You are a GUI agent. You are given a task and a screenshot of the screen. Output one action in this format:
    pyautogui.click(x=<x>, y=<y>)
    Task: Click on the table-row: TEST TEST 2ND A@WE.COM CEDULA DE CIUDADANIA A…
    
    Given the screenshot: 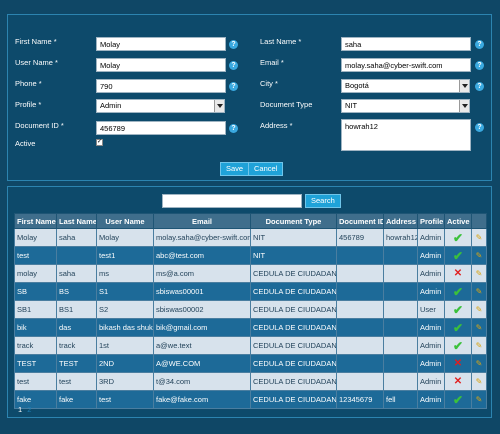 What is the action you would take?
    pyautogui.click(x=250, y=363)
    